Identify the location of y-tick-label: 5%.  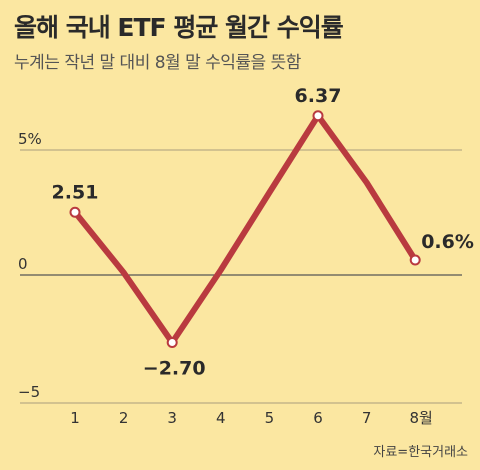
(30, 139).